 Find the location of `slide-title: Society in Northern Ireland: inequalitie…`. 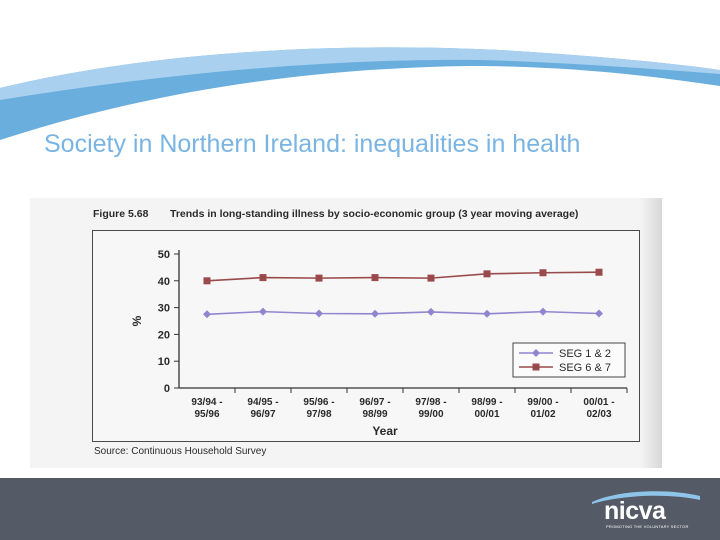

slide-title: Society in Northern Ireland: inequalitie… is located at coordinates (312, 144).